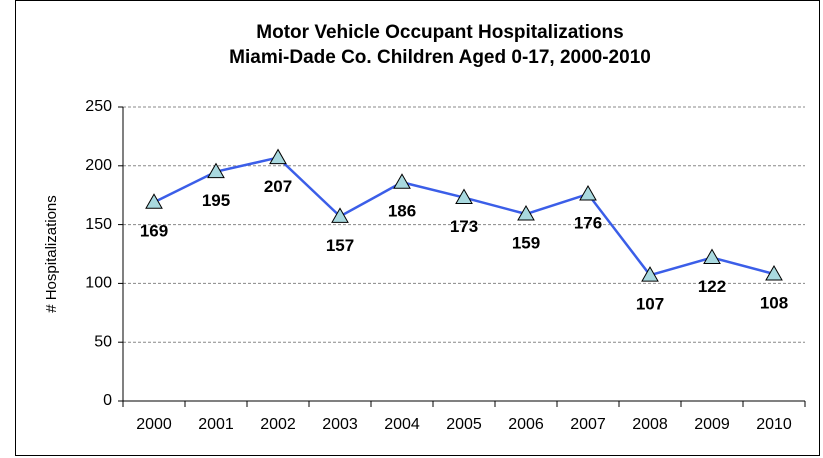 This screenshot has width=823, height=458. Describe the element at coordinates (278, 186) in the screenshot. I see `data-label: 207` at that location.